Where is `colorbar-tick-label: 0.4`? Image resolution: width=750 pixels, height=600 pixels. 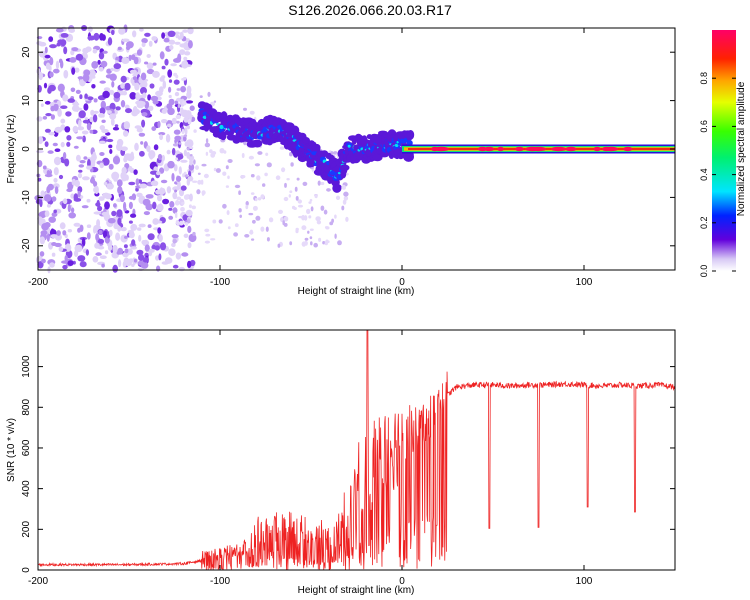
colorbar-tick-label: 0.4 is located at coordinates (704, 174).